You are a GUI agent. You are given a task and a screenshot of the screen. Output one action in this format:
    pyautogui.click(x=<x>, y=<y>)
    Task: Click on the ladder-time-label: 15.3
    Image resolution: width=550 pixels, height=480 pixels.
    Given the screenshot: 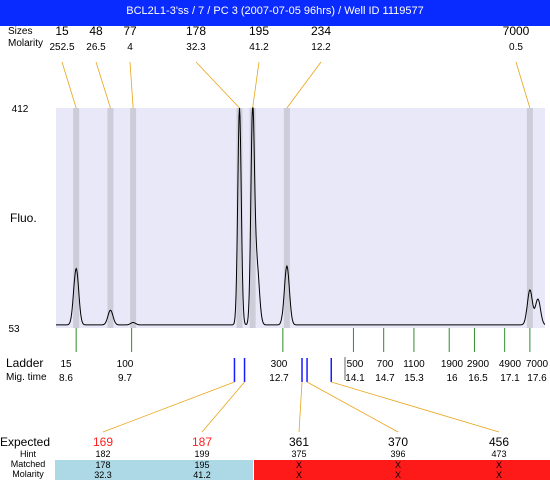 What is the action you would take?
    pyautogui.click(x=414, y=378)
    